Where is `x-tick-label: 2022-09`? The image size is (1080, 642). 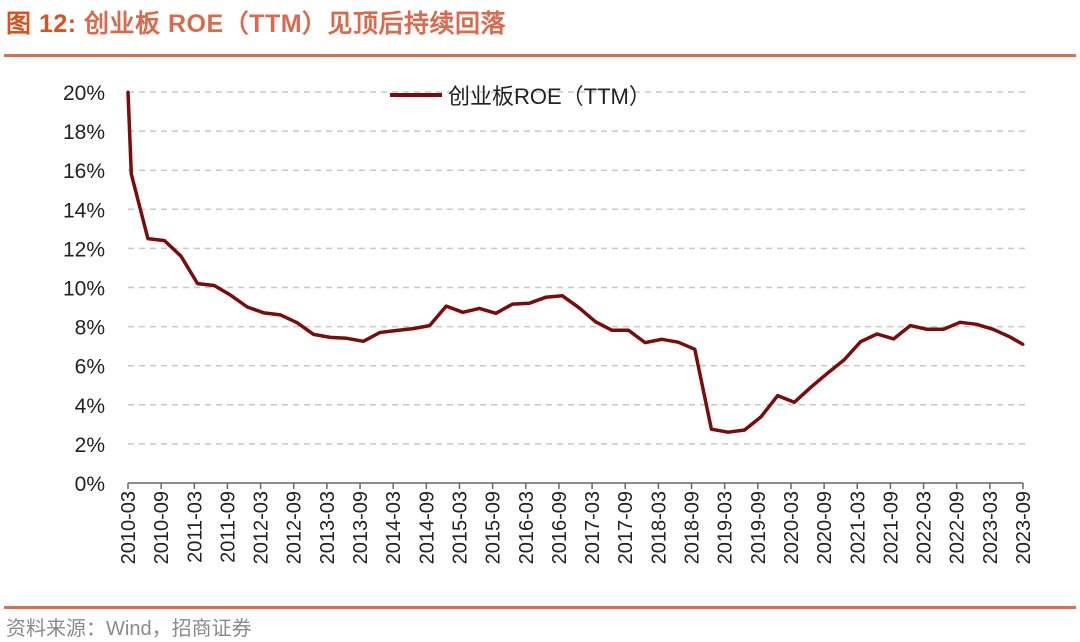
x-tick-label: 2022-09 is located at coordinates (958, 527).